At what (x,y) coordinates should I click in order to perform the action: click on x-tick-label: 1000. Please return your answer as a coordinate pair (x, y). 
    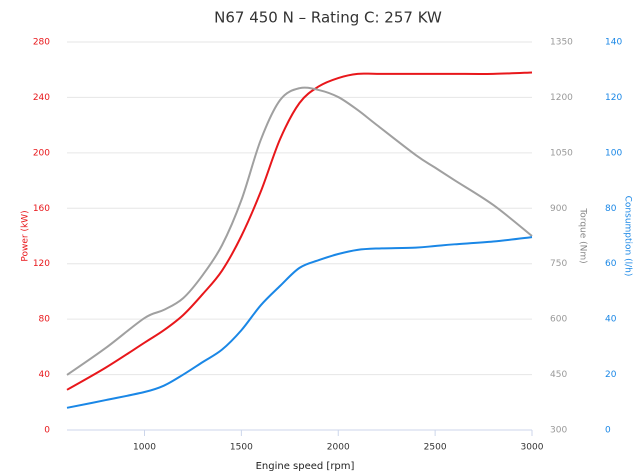
    Looking at the image, I should click on (144, 448).